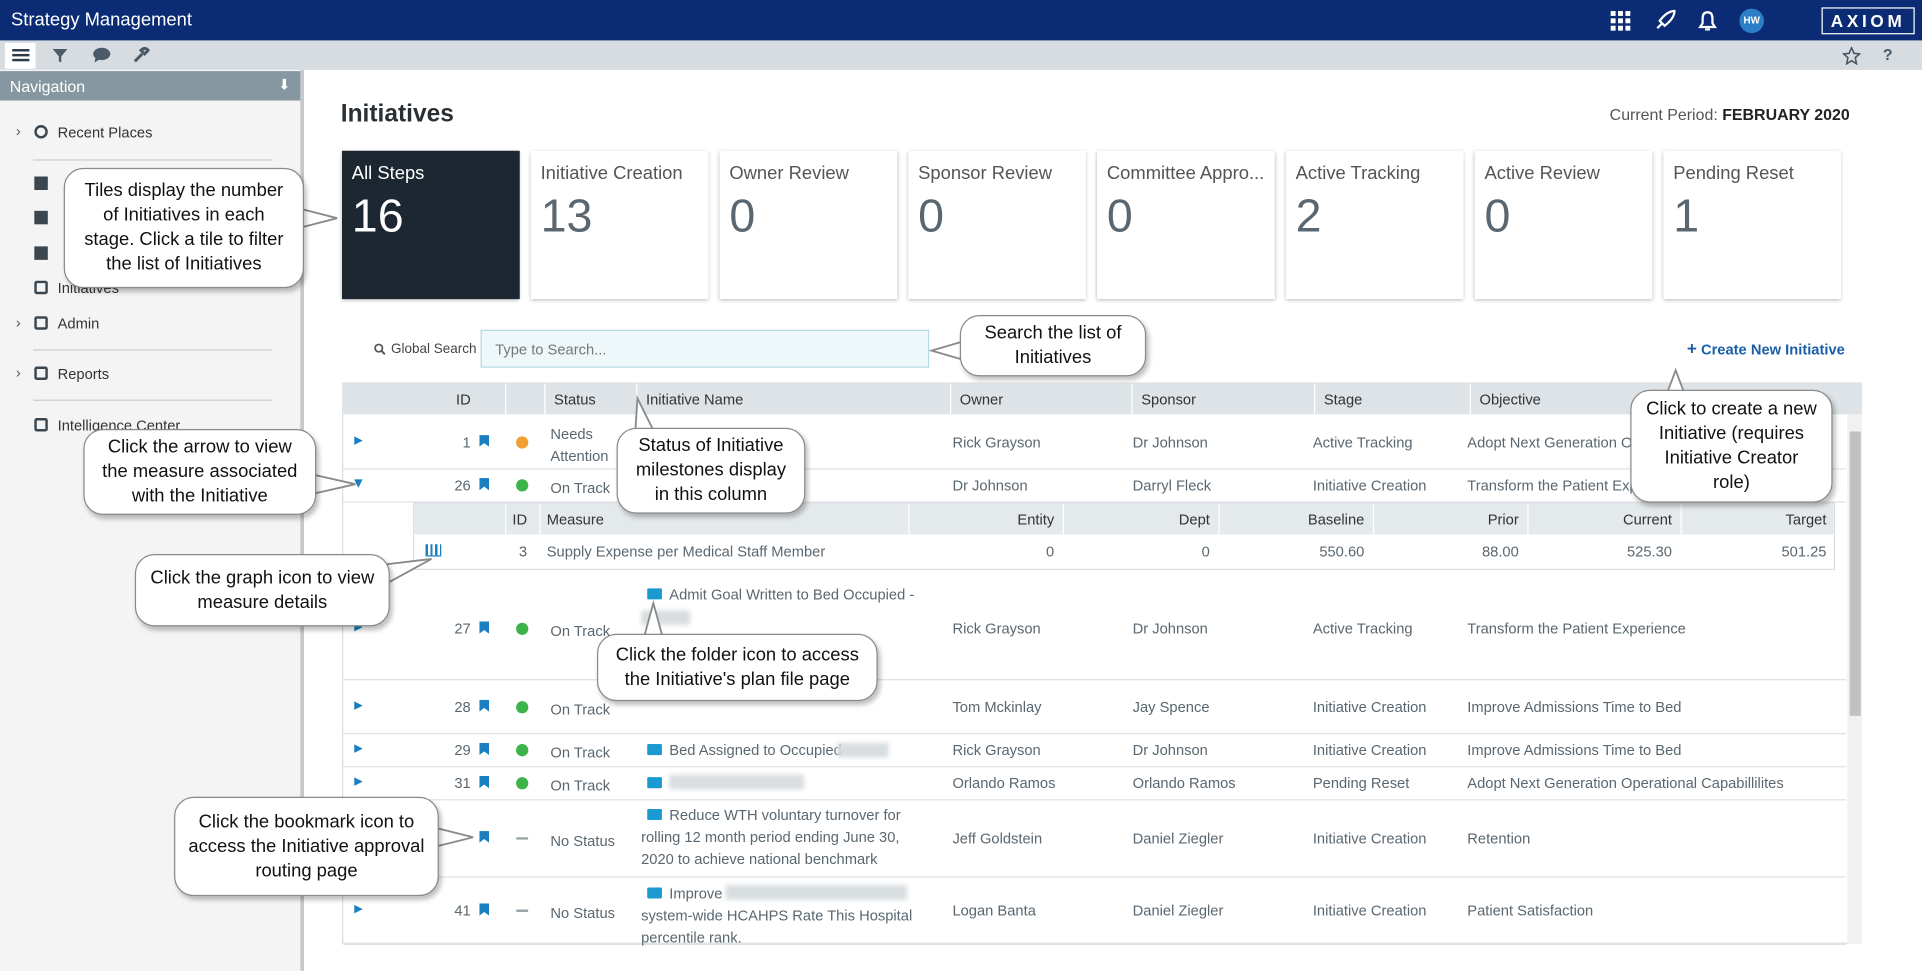 This screenshot has width=1922, height=971. I want to click on column-header: Status, so click(575, 400).